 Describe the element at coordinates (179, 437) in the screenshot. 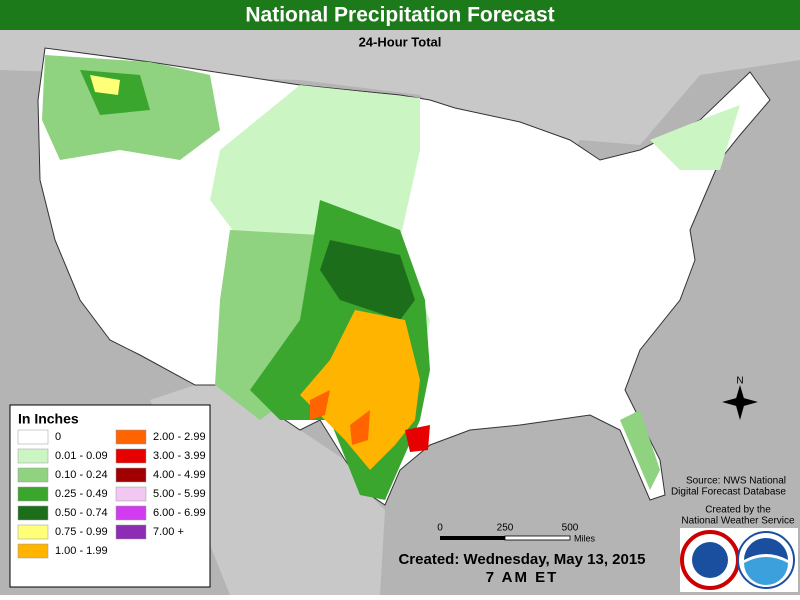

I see `legend-label: 2.00 - 2.99` at that location.